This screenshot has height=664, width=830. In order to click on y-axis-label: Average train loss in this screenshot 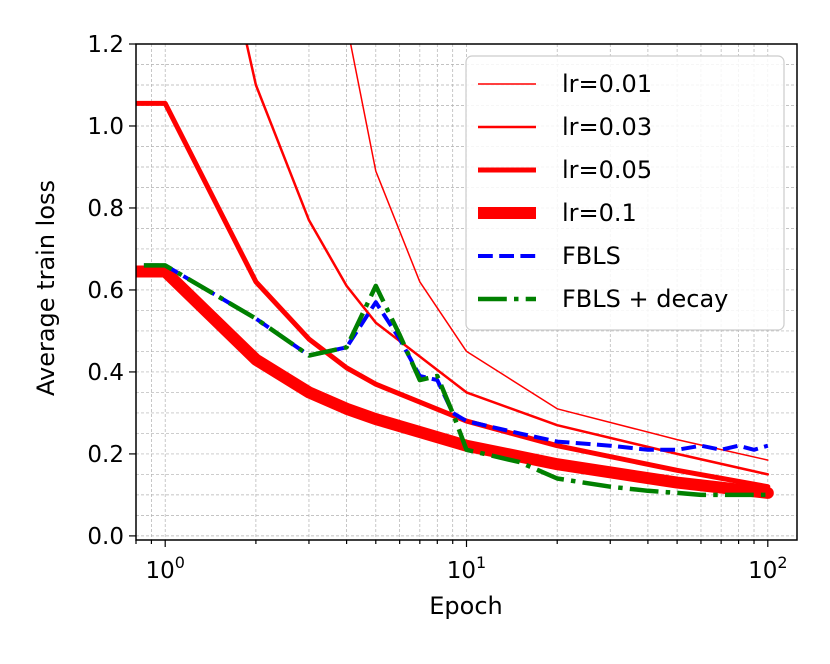, I will do `click(46, 288)`.